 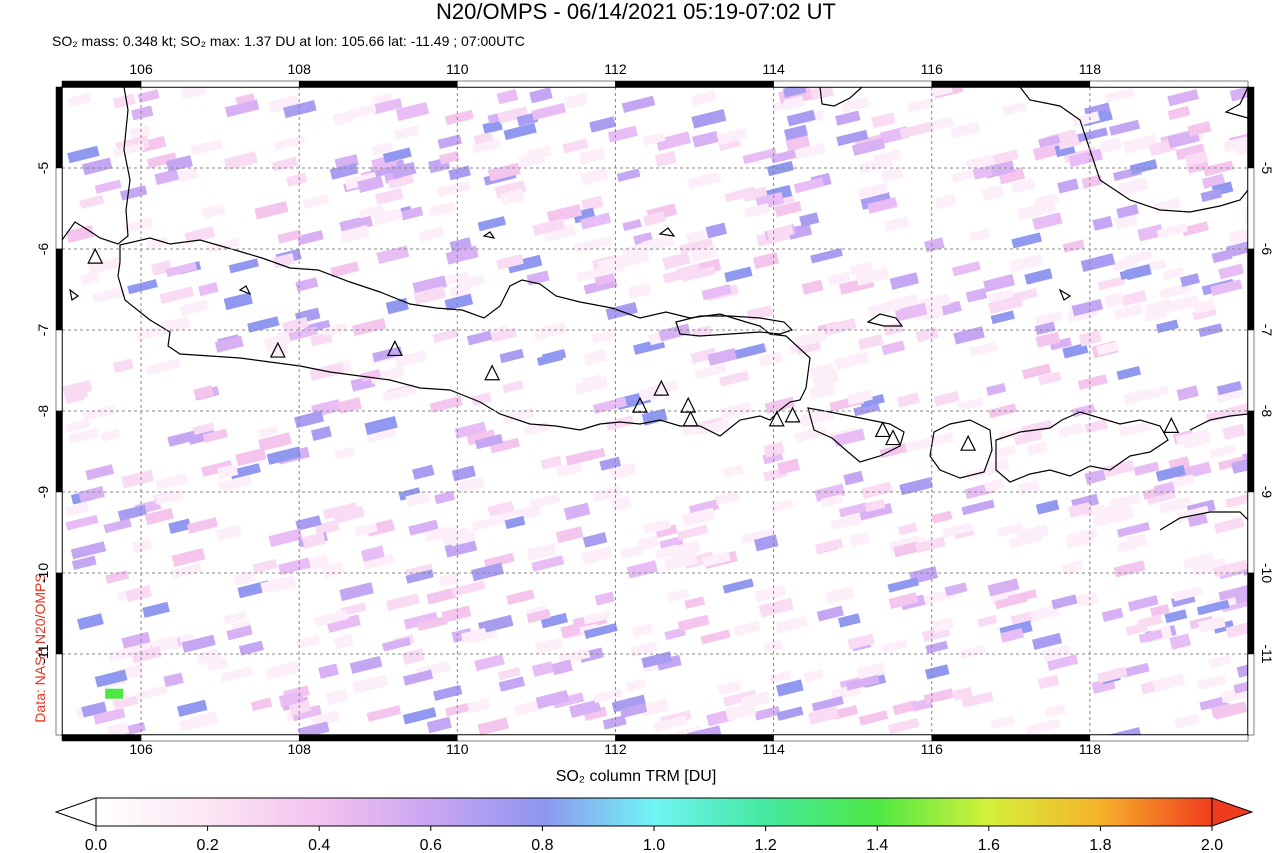 What do you see at coordinates (1171, 425) in the screenshot?
I see `volcano-triangle-icon` at bounding box center [1171, 425].